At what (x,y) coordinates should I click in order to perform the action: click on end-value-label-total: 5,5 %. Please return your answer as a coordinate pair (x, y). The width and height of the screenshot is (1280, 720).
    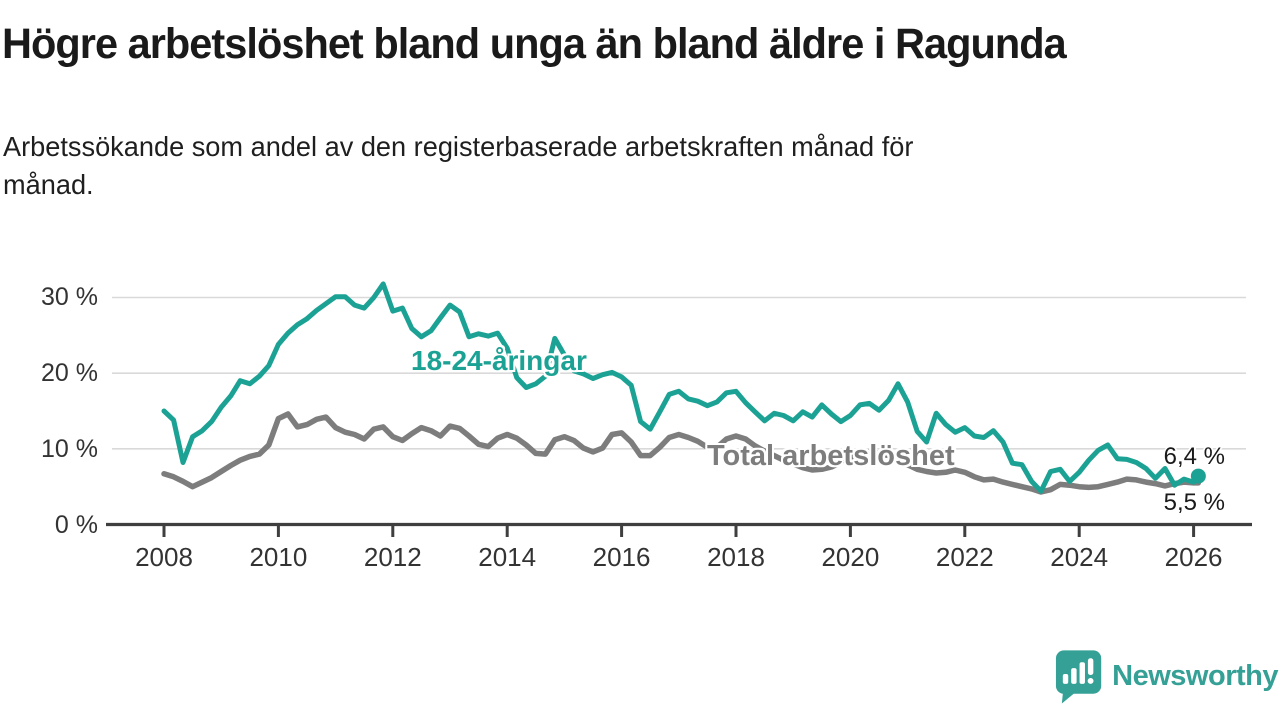
    Looking at the image, I should click on (1194, 502).